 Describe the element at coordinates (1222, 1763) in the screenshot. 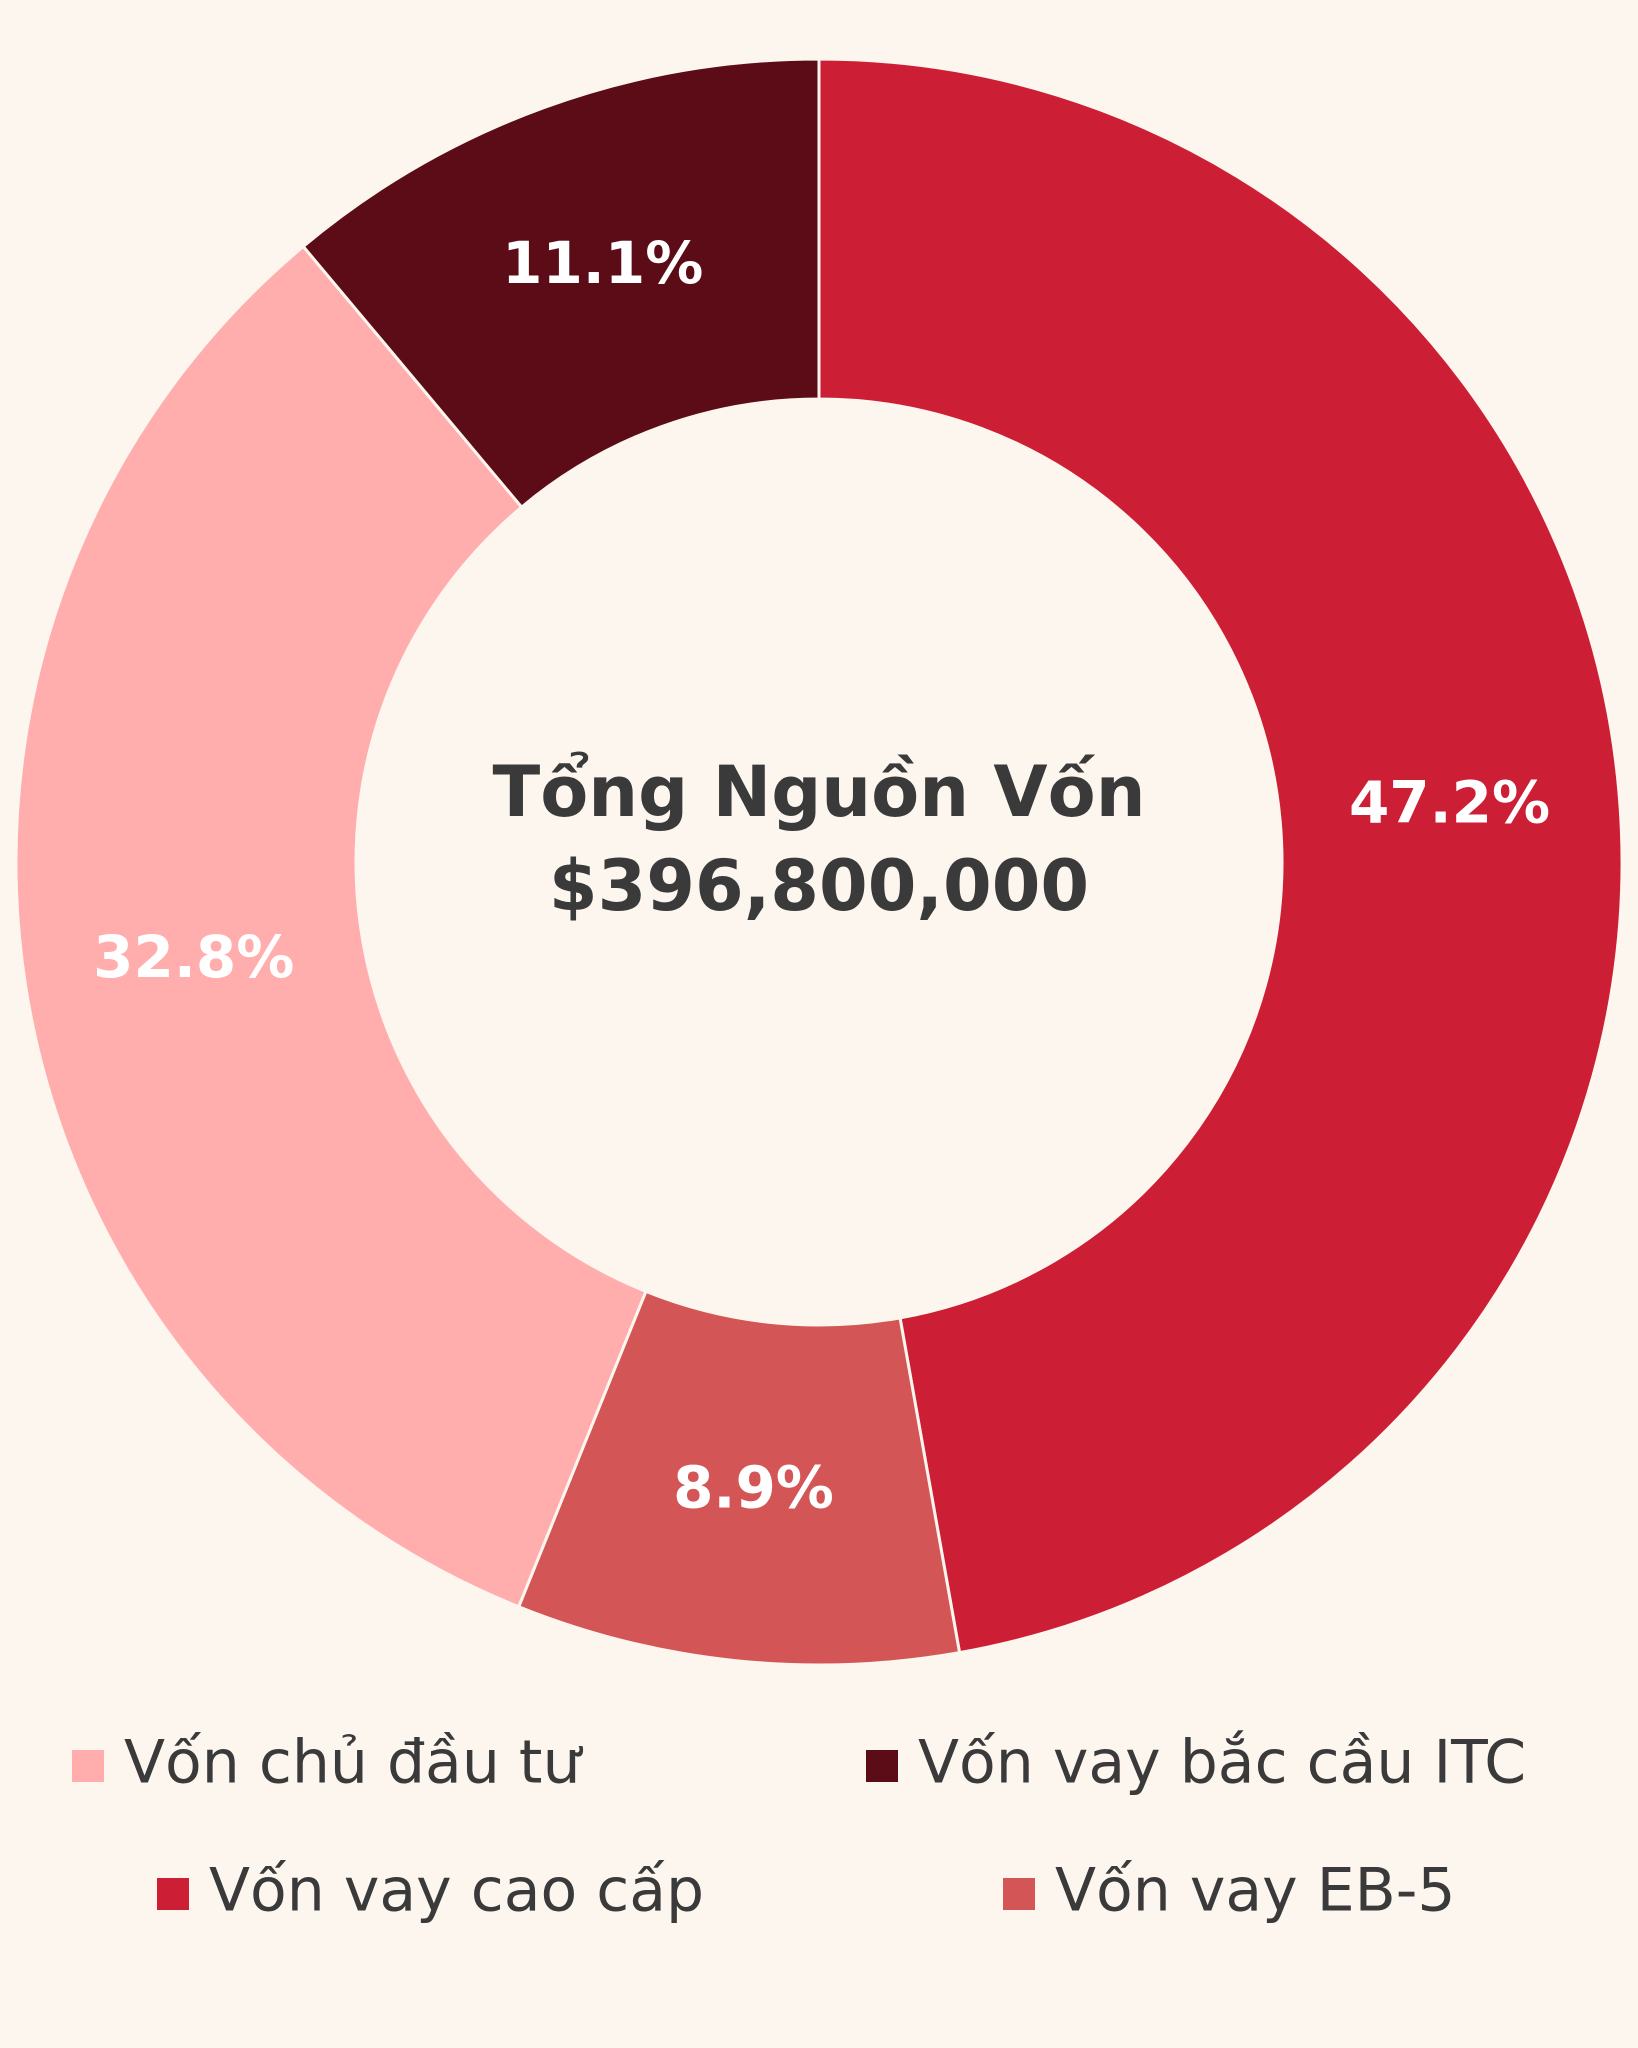

I see `legend-label: Vốn vay bắc cầu ITC` at that location.